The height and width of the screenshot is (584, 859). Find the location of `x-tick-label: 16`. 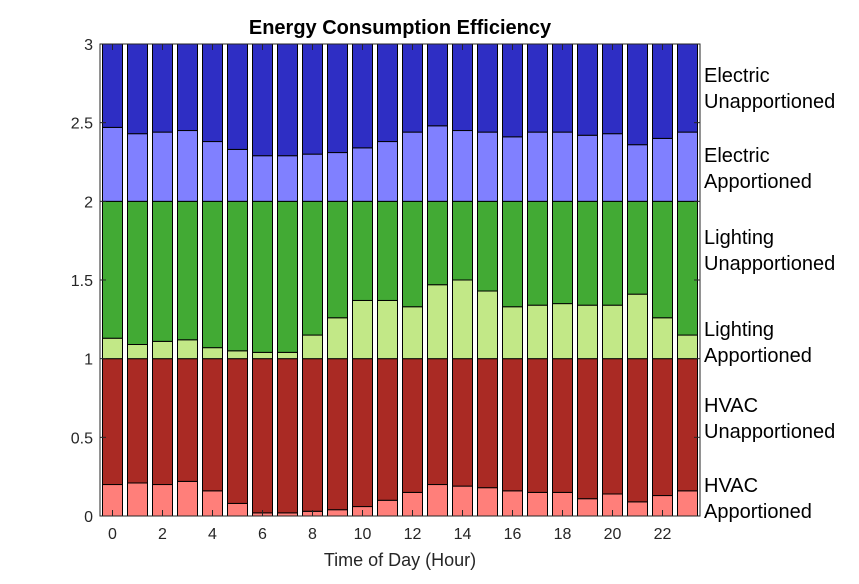

x-tick-label: 16 is located at coordinates (513, 534).